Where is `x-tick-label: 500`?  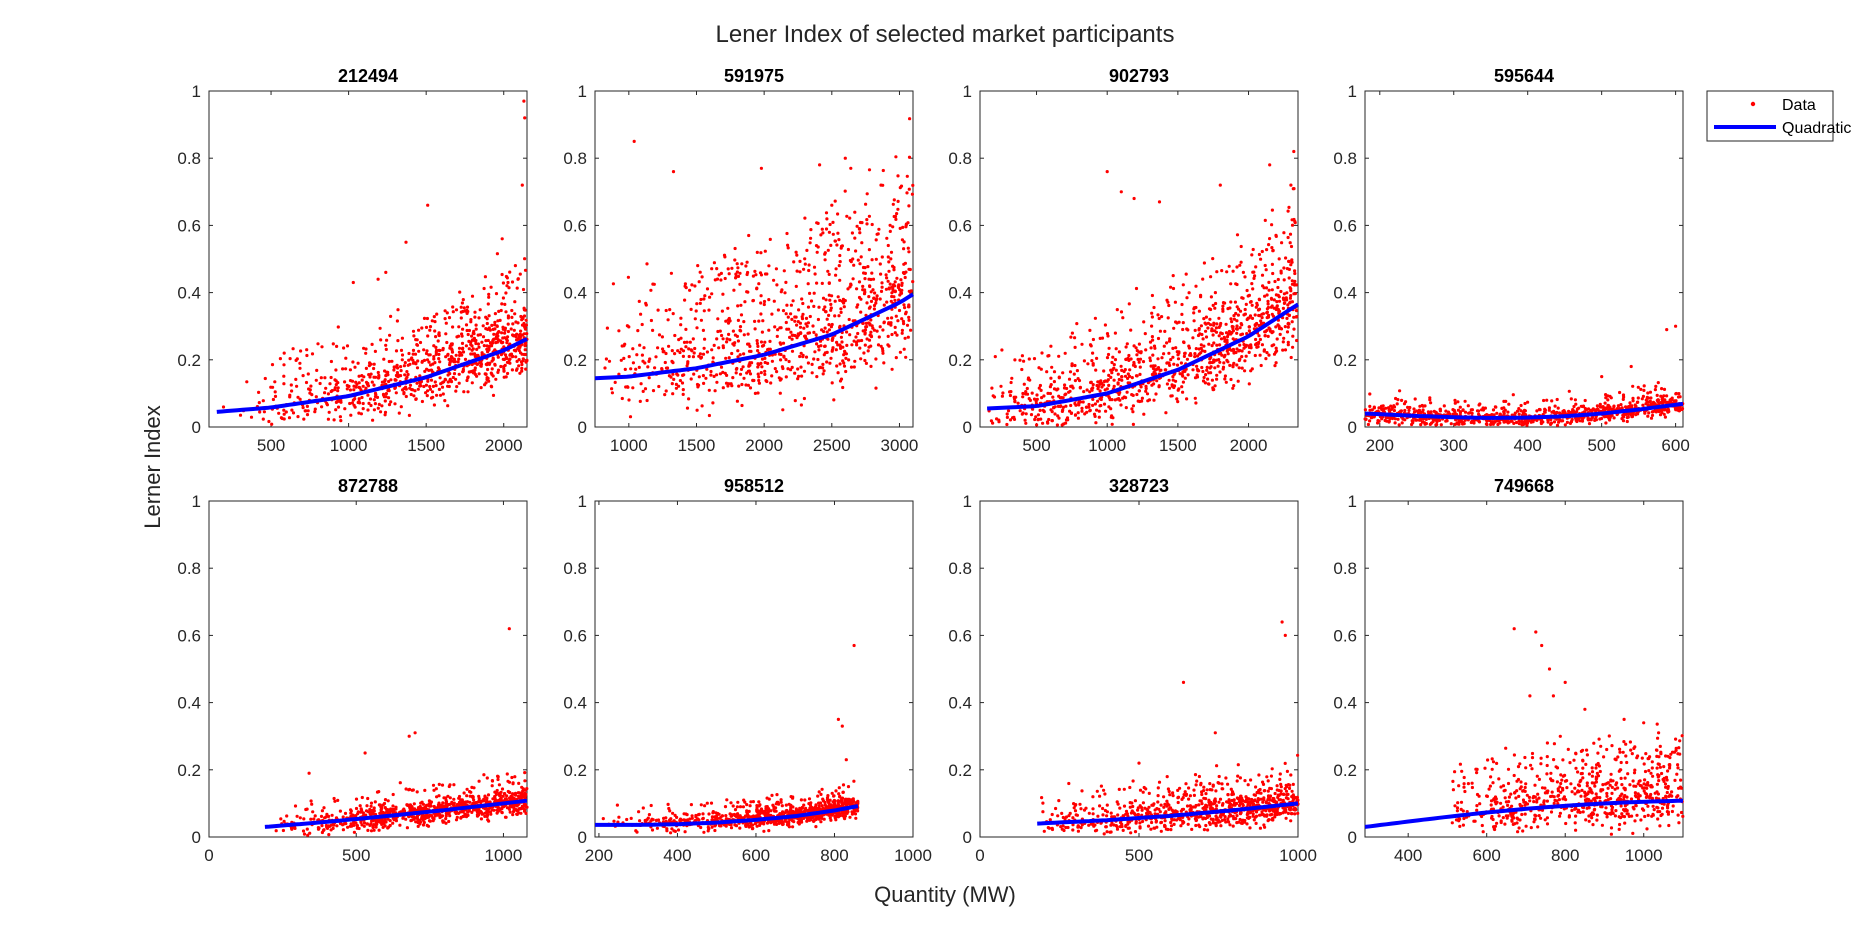
x-tick-label: 500 is located at coordinates (356, 855).